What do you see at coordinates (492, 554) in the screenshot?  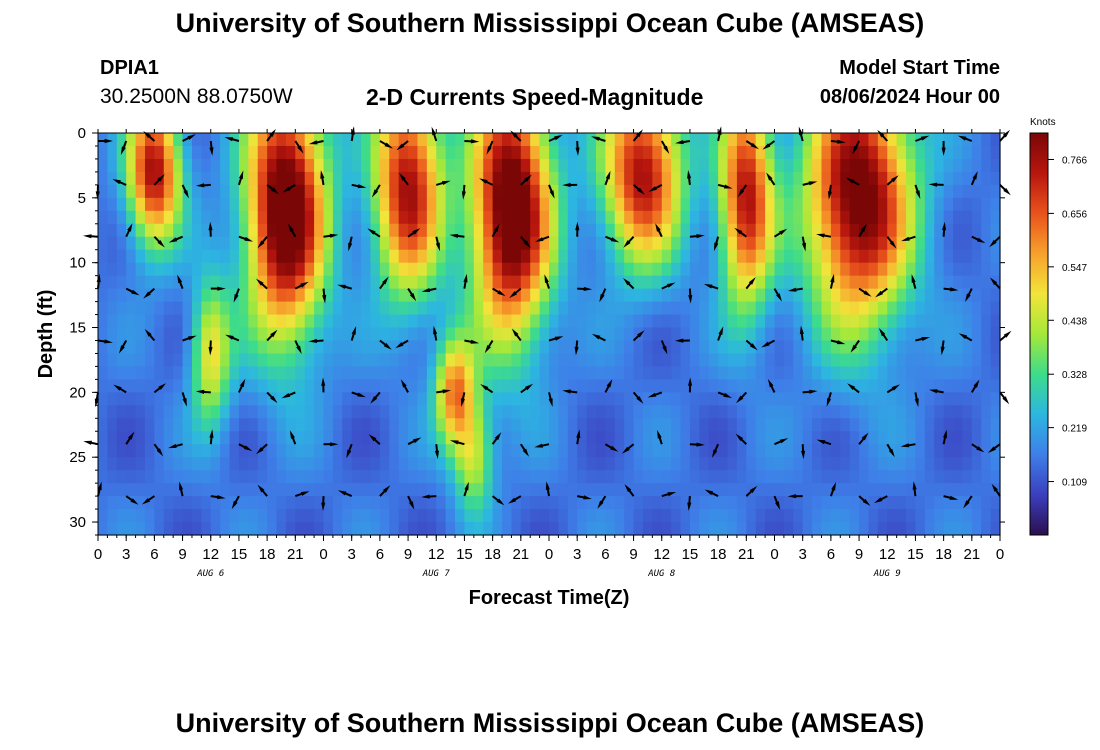 I see `x-tick-label: 18` at bounding box center [492, 554].